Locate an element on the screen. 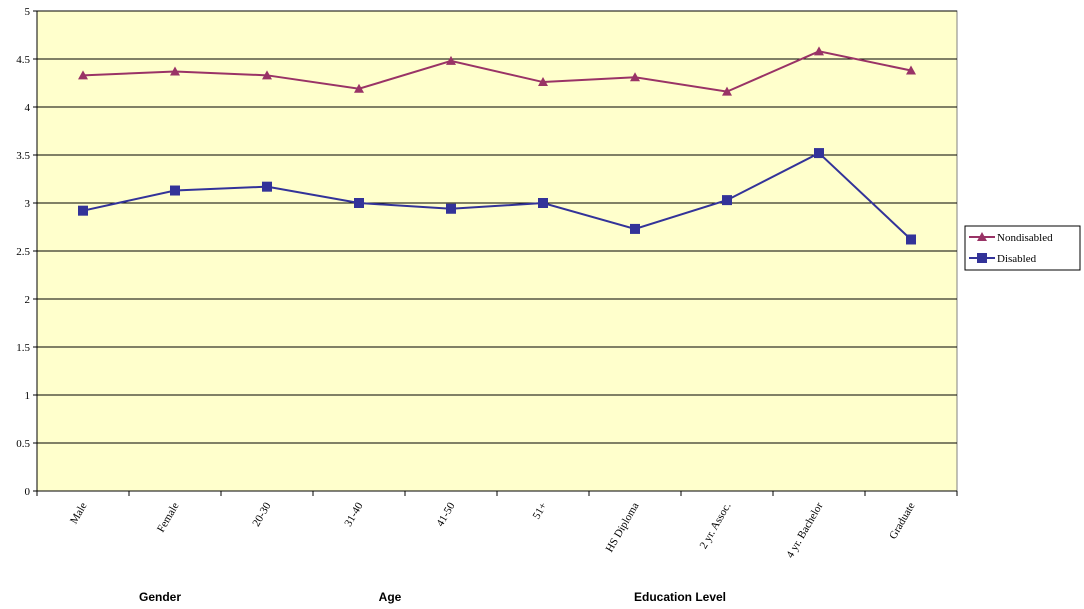 Image resolution: width=1084 pixels, height=609 pixels. x-tick-label: Graduate is located at coordinates (902, 520).